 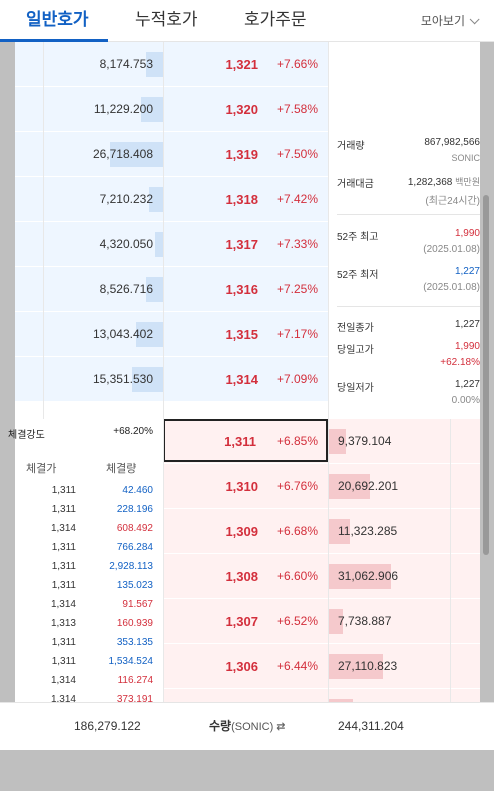 What do you see at coordinates (126, 289) in the screenshot?
I see `ask-qty: 8,526.716` at bounding box center [126, 289].